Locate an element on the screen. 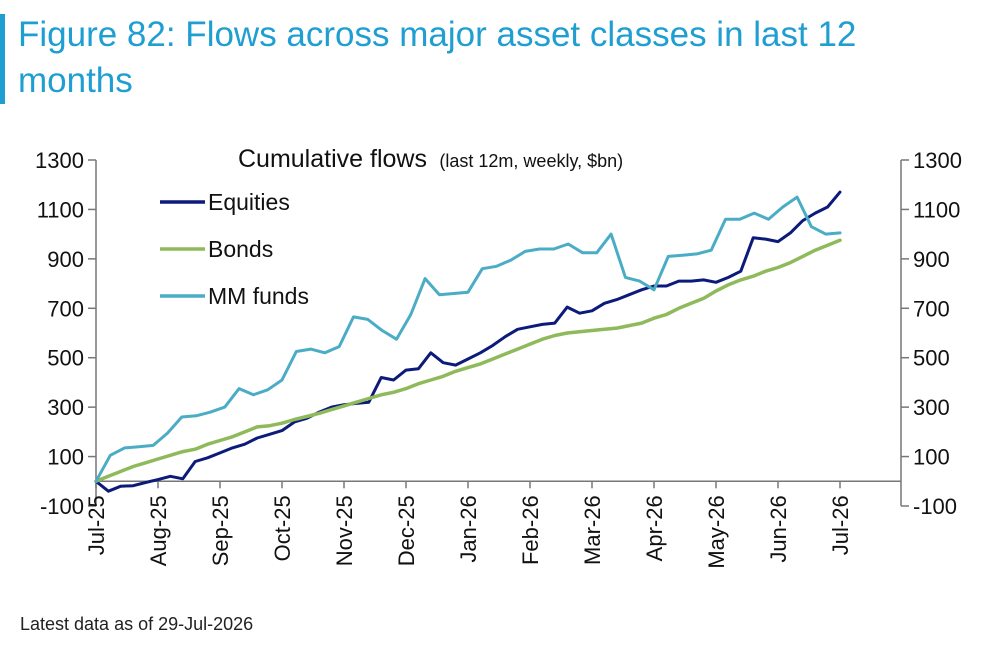 The height and width of the screenshot is (666, 1000). x-tick-label: Feb-26 is located at coordinates (530, 530).